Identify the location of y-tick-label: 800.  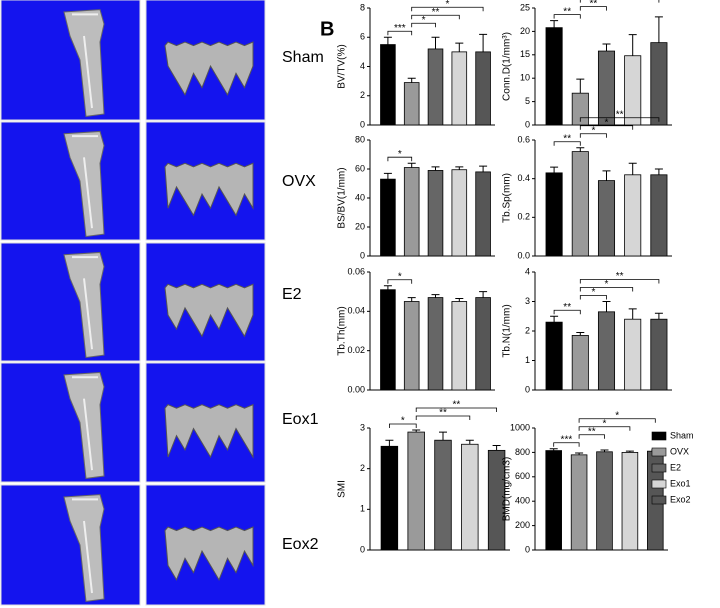
(522, 452).